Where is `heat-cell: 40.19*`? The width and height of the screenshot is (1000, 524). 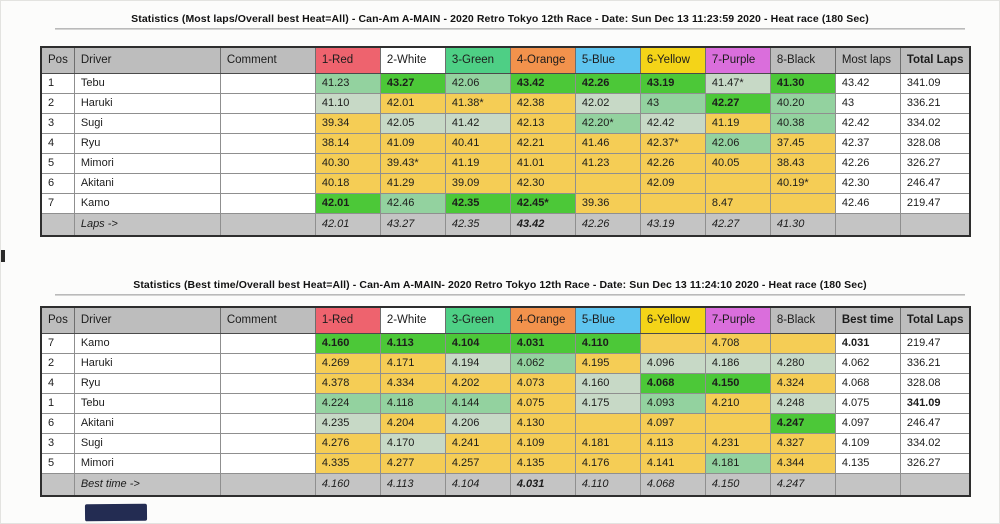 heat-cell: 40.19* is located at coordinates (802, 183).